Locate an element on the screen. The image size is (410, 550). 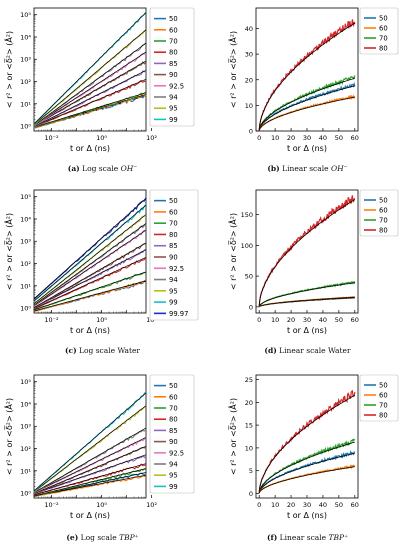
caption-f: (f) Linear scale TBP⁺ is located at coordinates (307, 537).